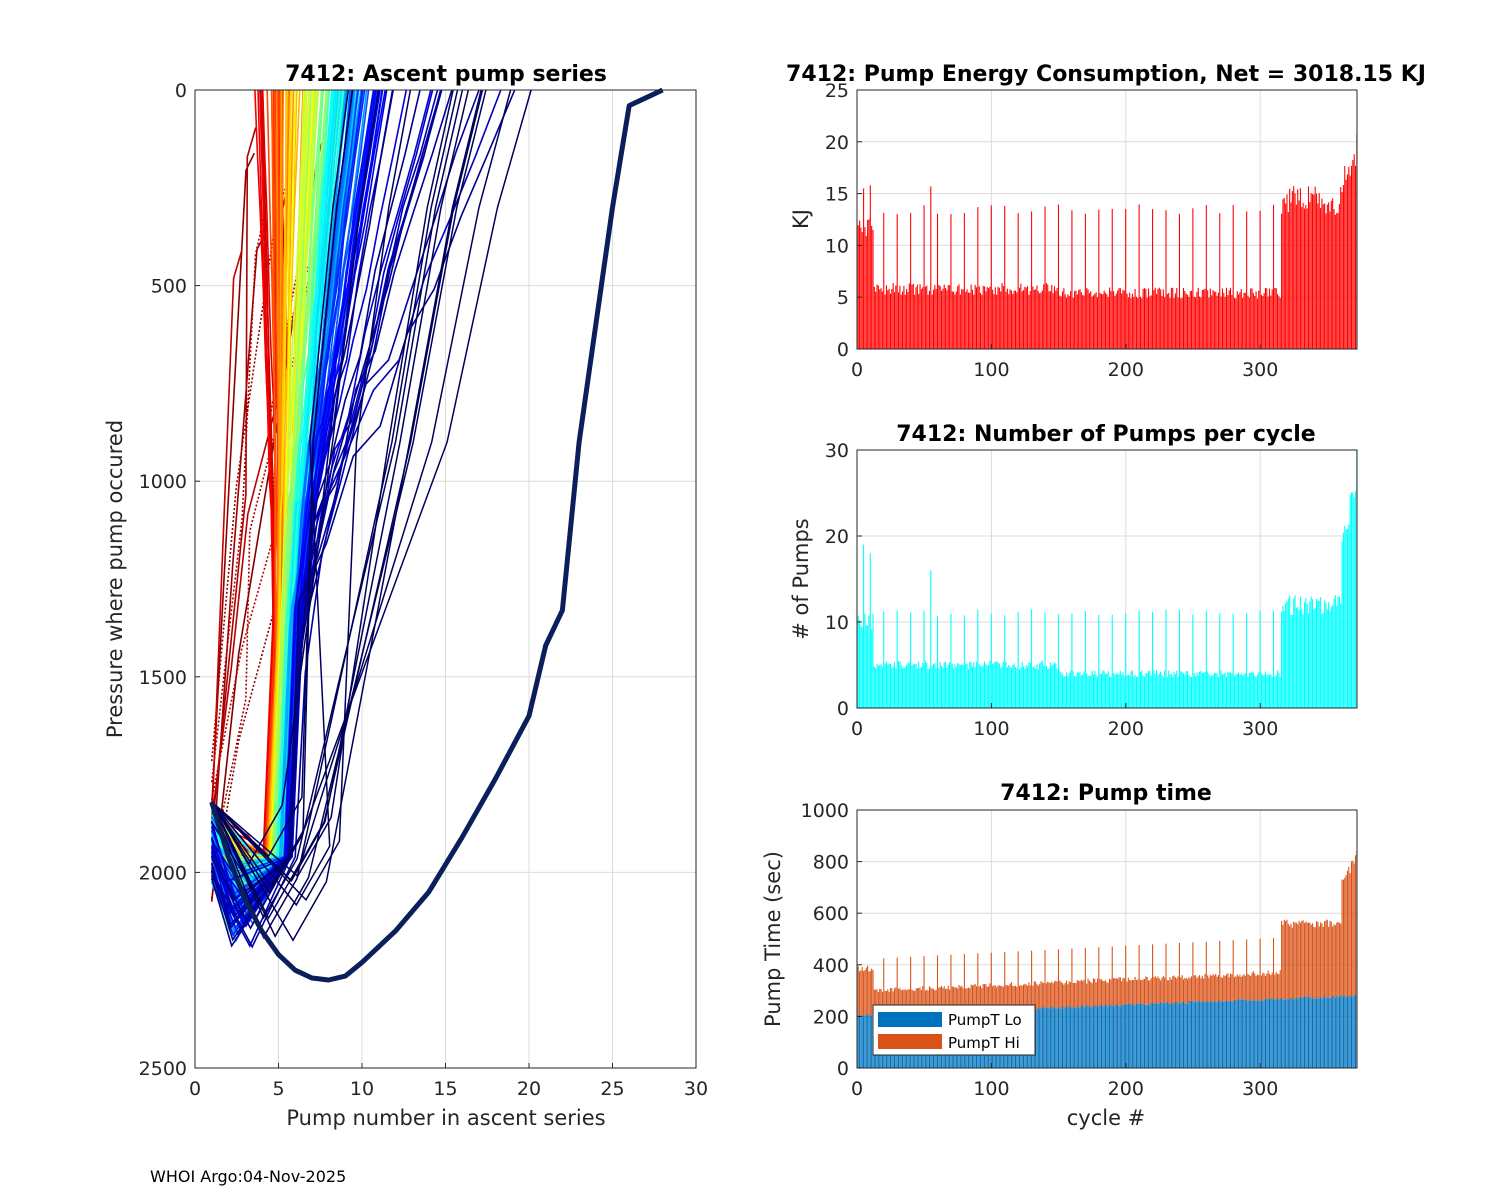  Describe the element at coordinates (331, 502) in the screenshot. I see `ascent-series-line` at that location.